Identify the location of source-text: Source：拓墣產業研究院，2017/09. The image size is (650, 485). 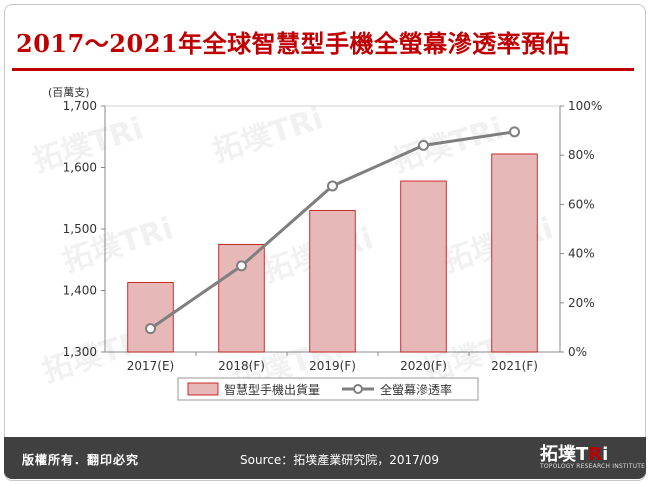
(340, 460).